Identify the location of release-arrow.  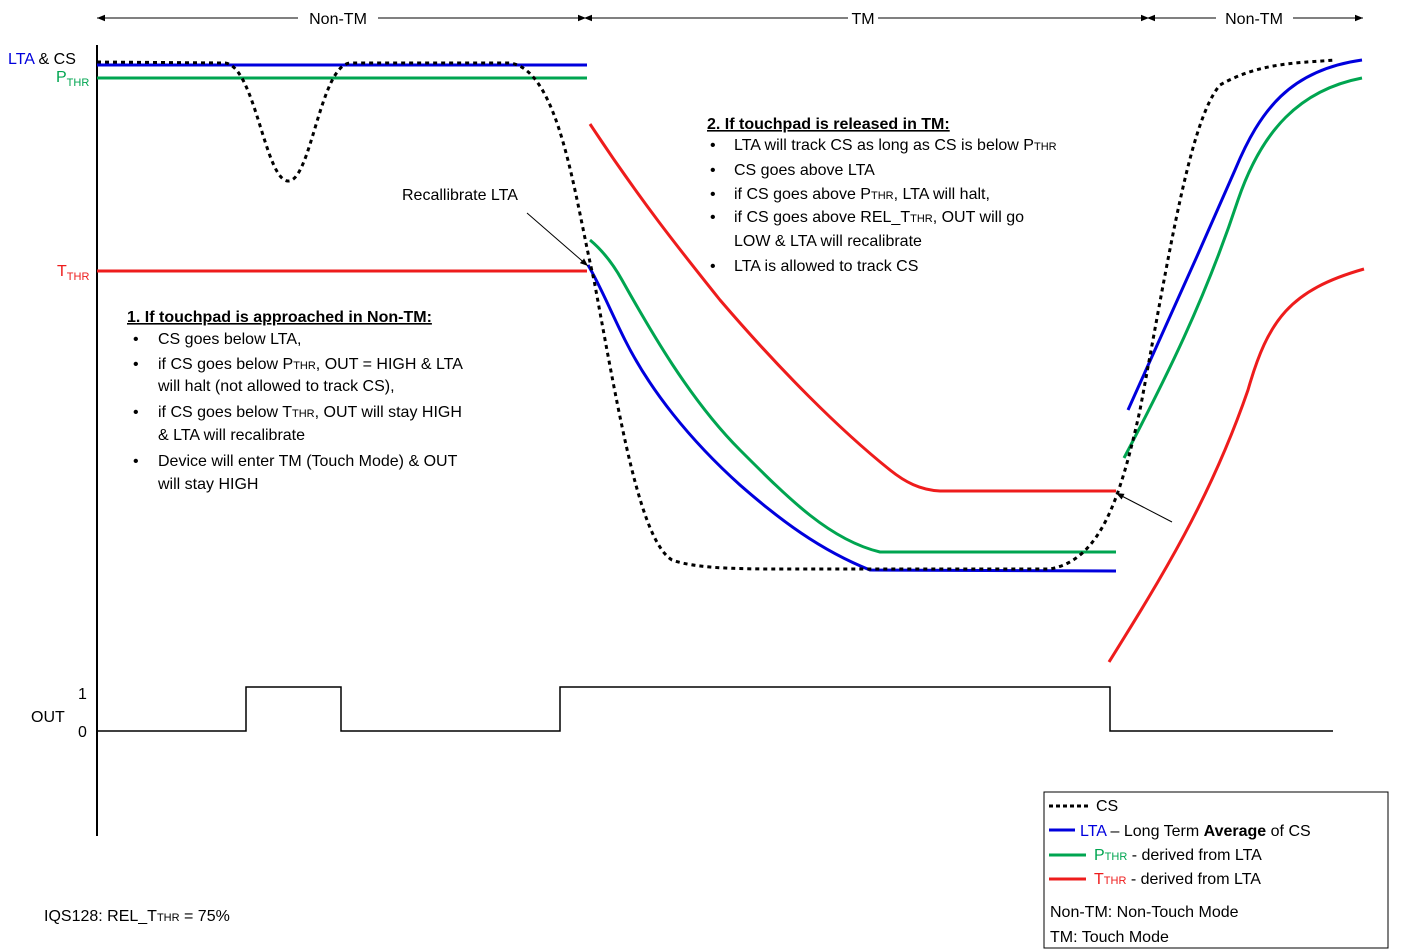
(1144, 507).